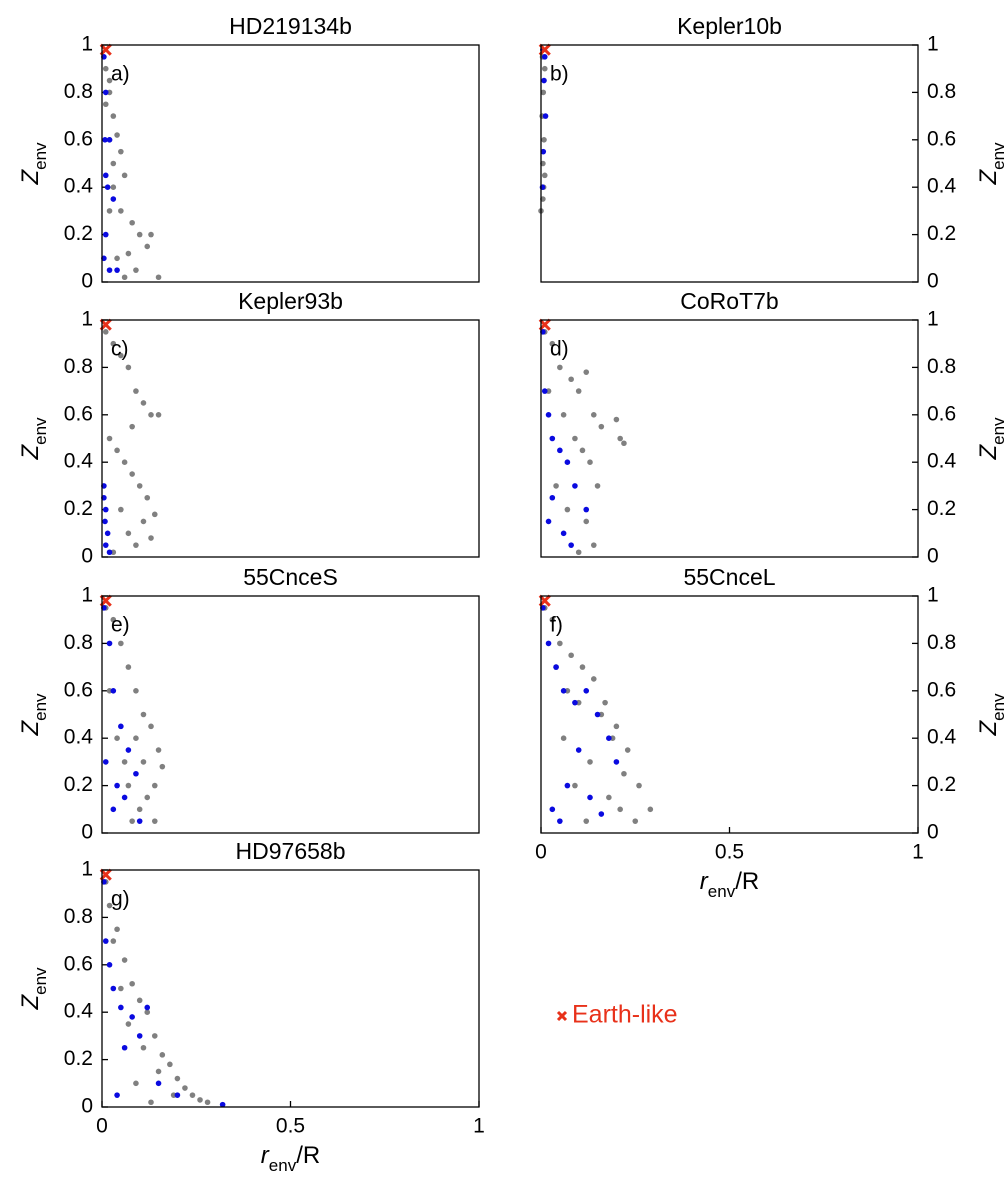 This screenshot has width=1007, height=1180. What do you see at coordinates (729, 26) in the screenshot?
I see `subplot-title: Kepler10b` at bounding box center [729, 26].